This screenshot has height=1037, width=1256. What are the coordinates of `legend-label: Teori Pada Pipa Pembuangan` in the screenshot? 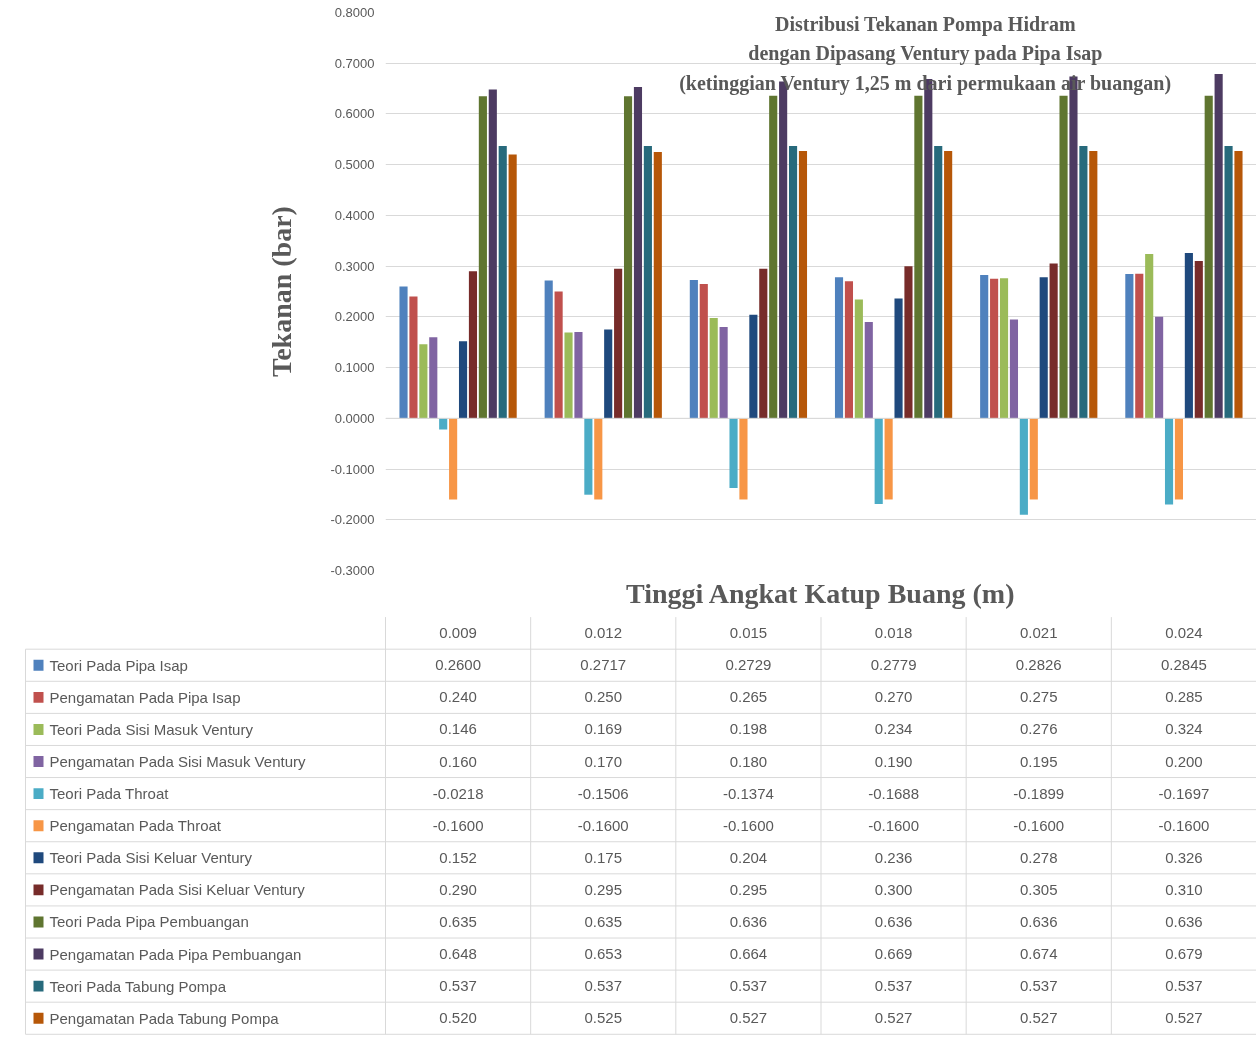 It's located at (149, 922).